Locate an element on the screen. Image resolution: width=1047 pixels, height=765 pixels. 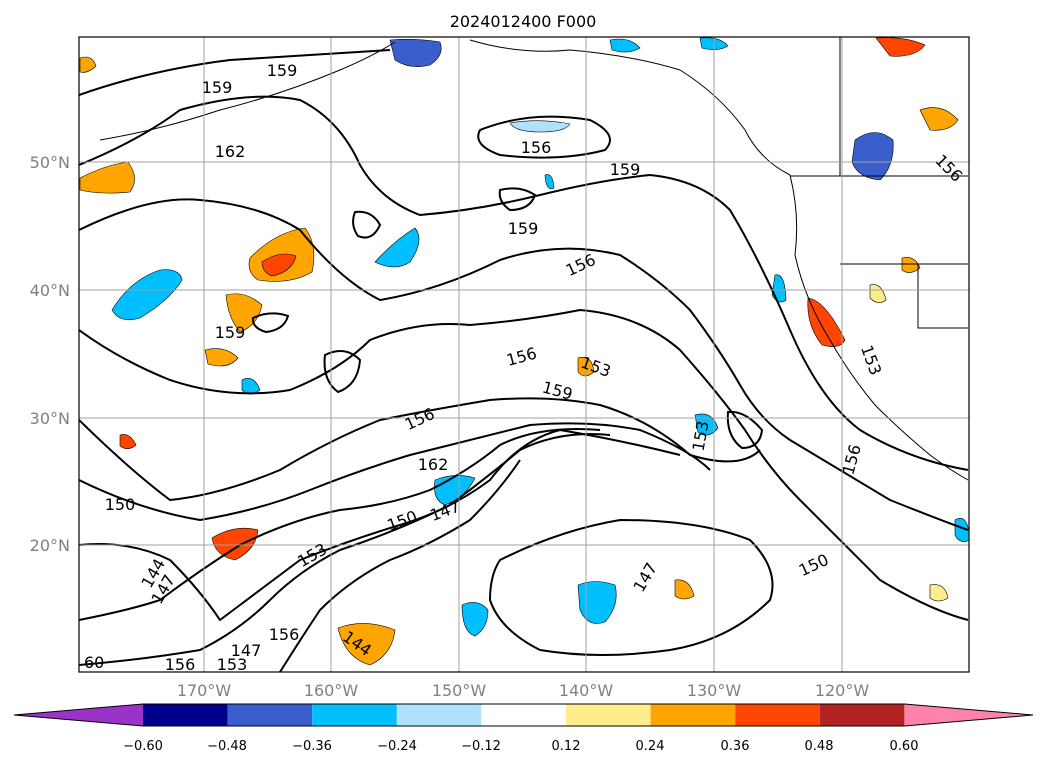
colorbar-tick-label: 0.36 is located at coordinates (735, 746).